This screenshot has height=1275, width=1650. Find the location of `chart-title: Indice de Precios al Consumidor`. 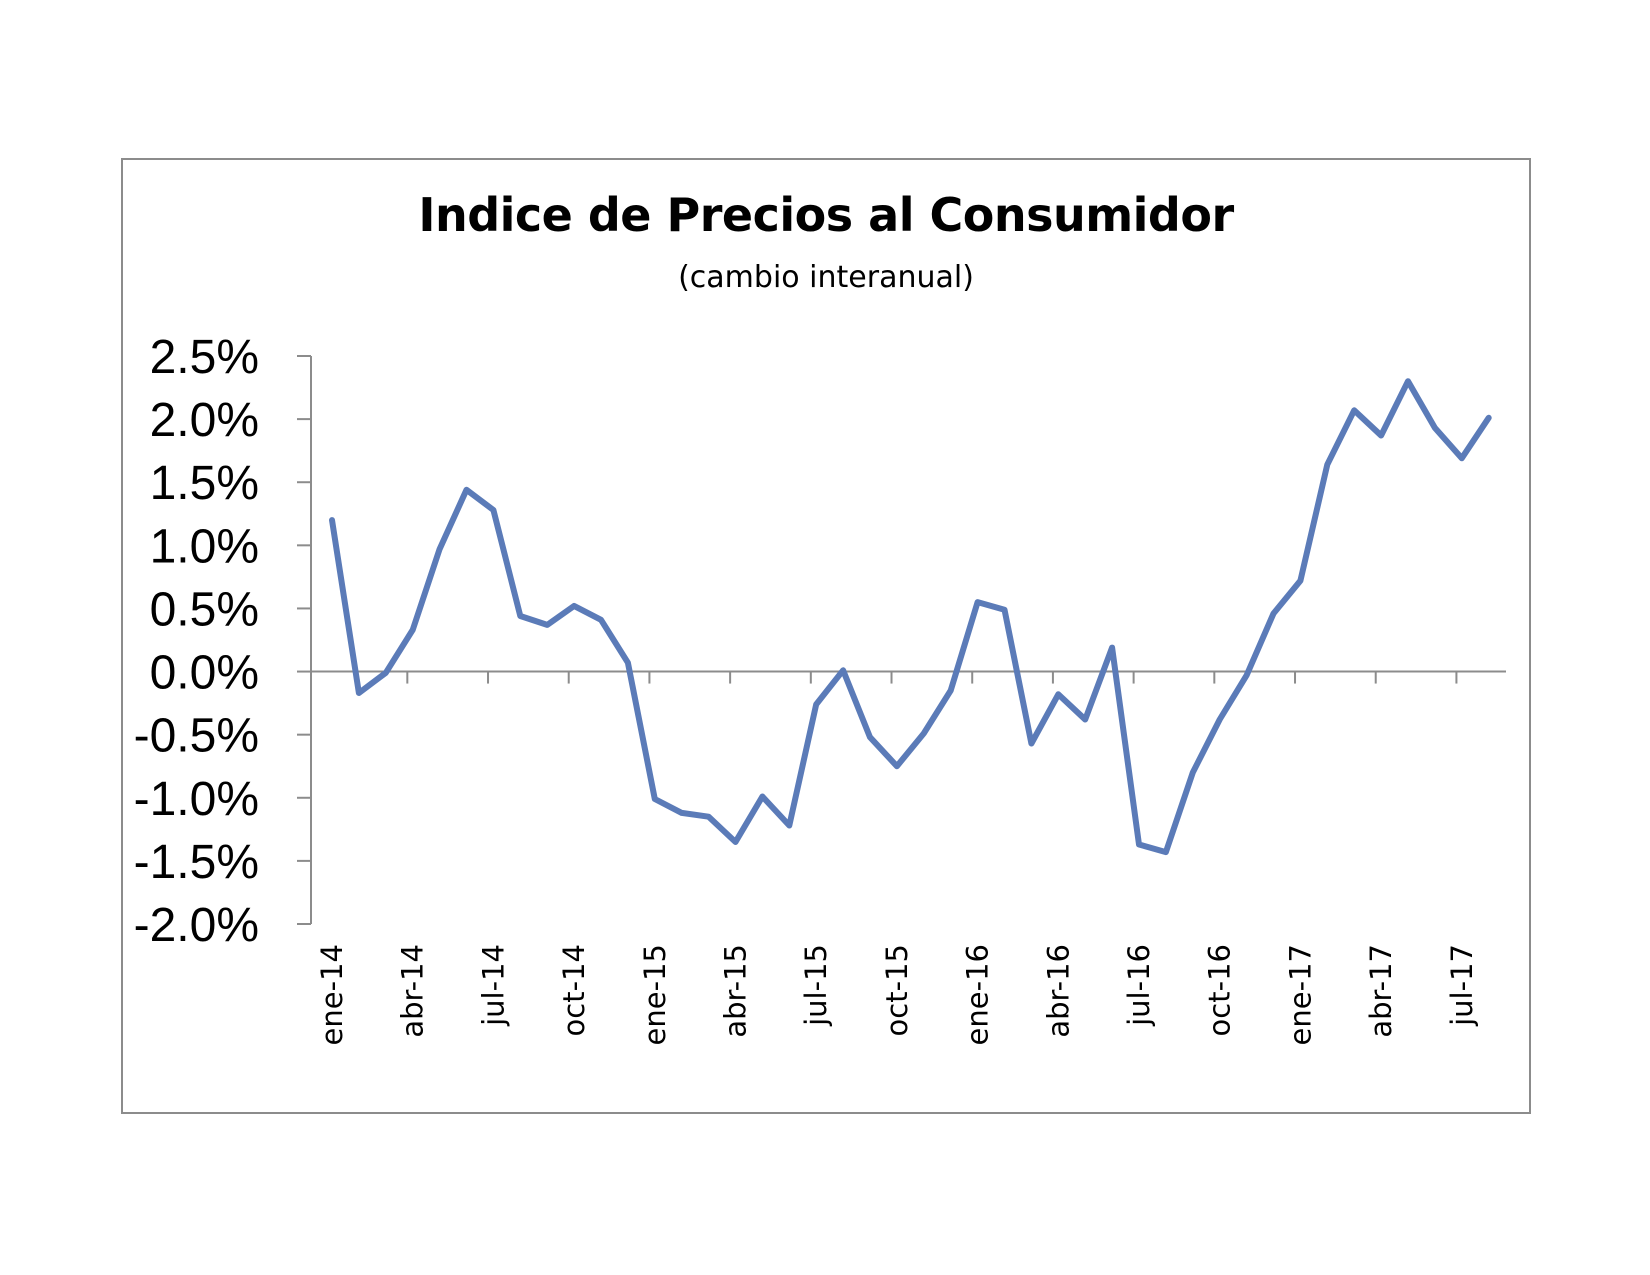

chart-title: Indice de Precios al Consumidor is located at coordinates (826, 215).